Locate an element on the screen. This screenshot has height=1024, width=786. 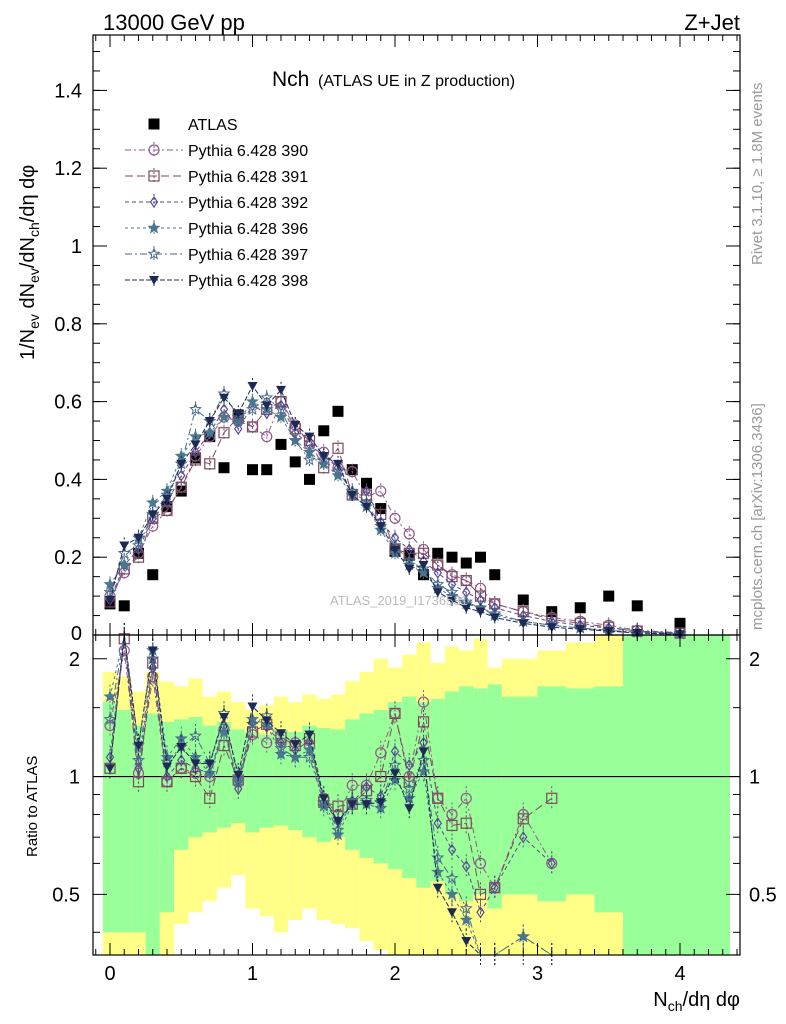
energy-label: 13000 GeV pp is located at coordinates (174, 22).